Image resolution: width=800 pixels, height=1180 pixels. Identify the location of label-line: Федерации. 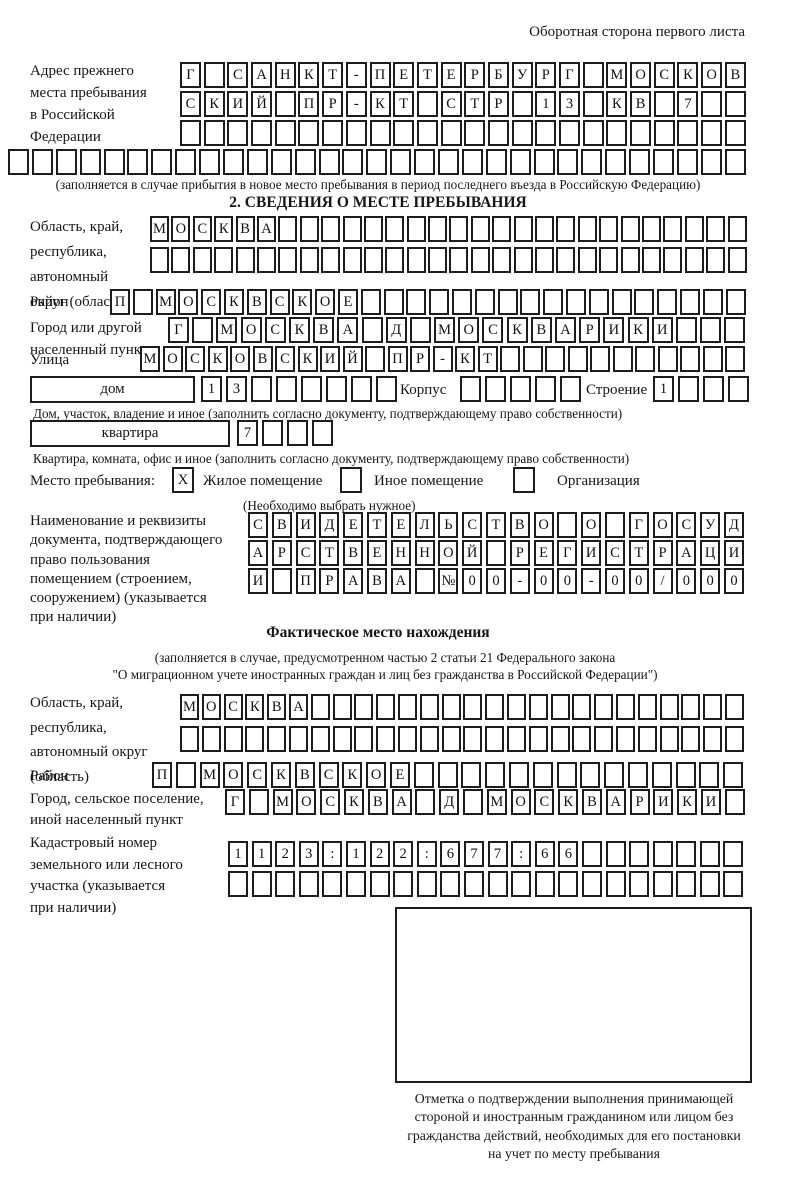
(65, 137).